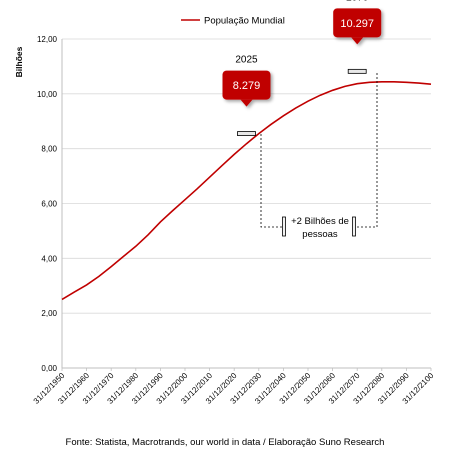  Describe the element at coordinates (302, 68) in the screenshot. I see `annotations: 2025 8.279 2070 10.297` at that location.